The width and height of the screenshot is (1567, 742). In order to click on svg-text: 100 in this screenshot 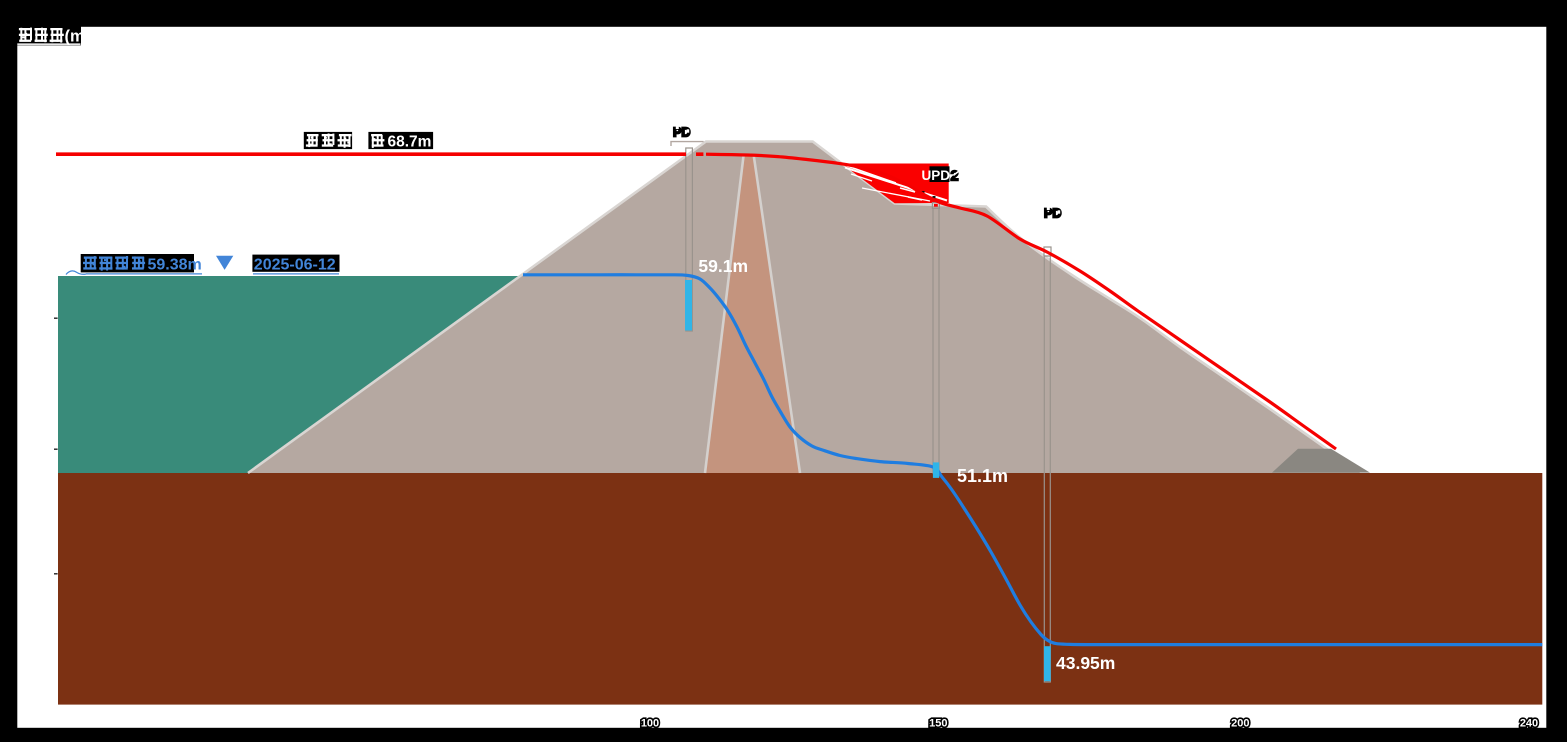, I will do `click(650, 724)`.